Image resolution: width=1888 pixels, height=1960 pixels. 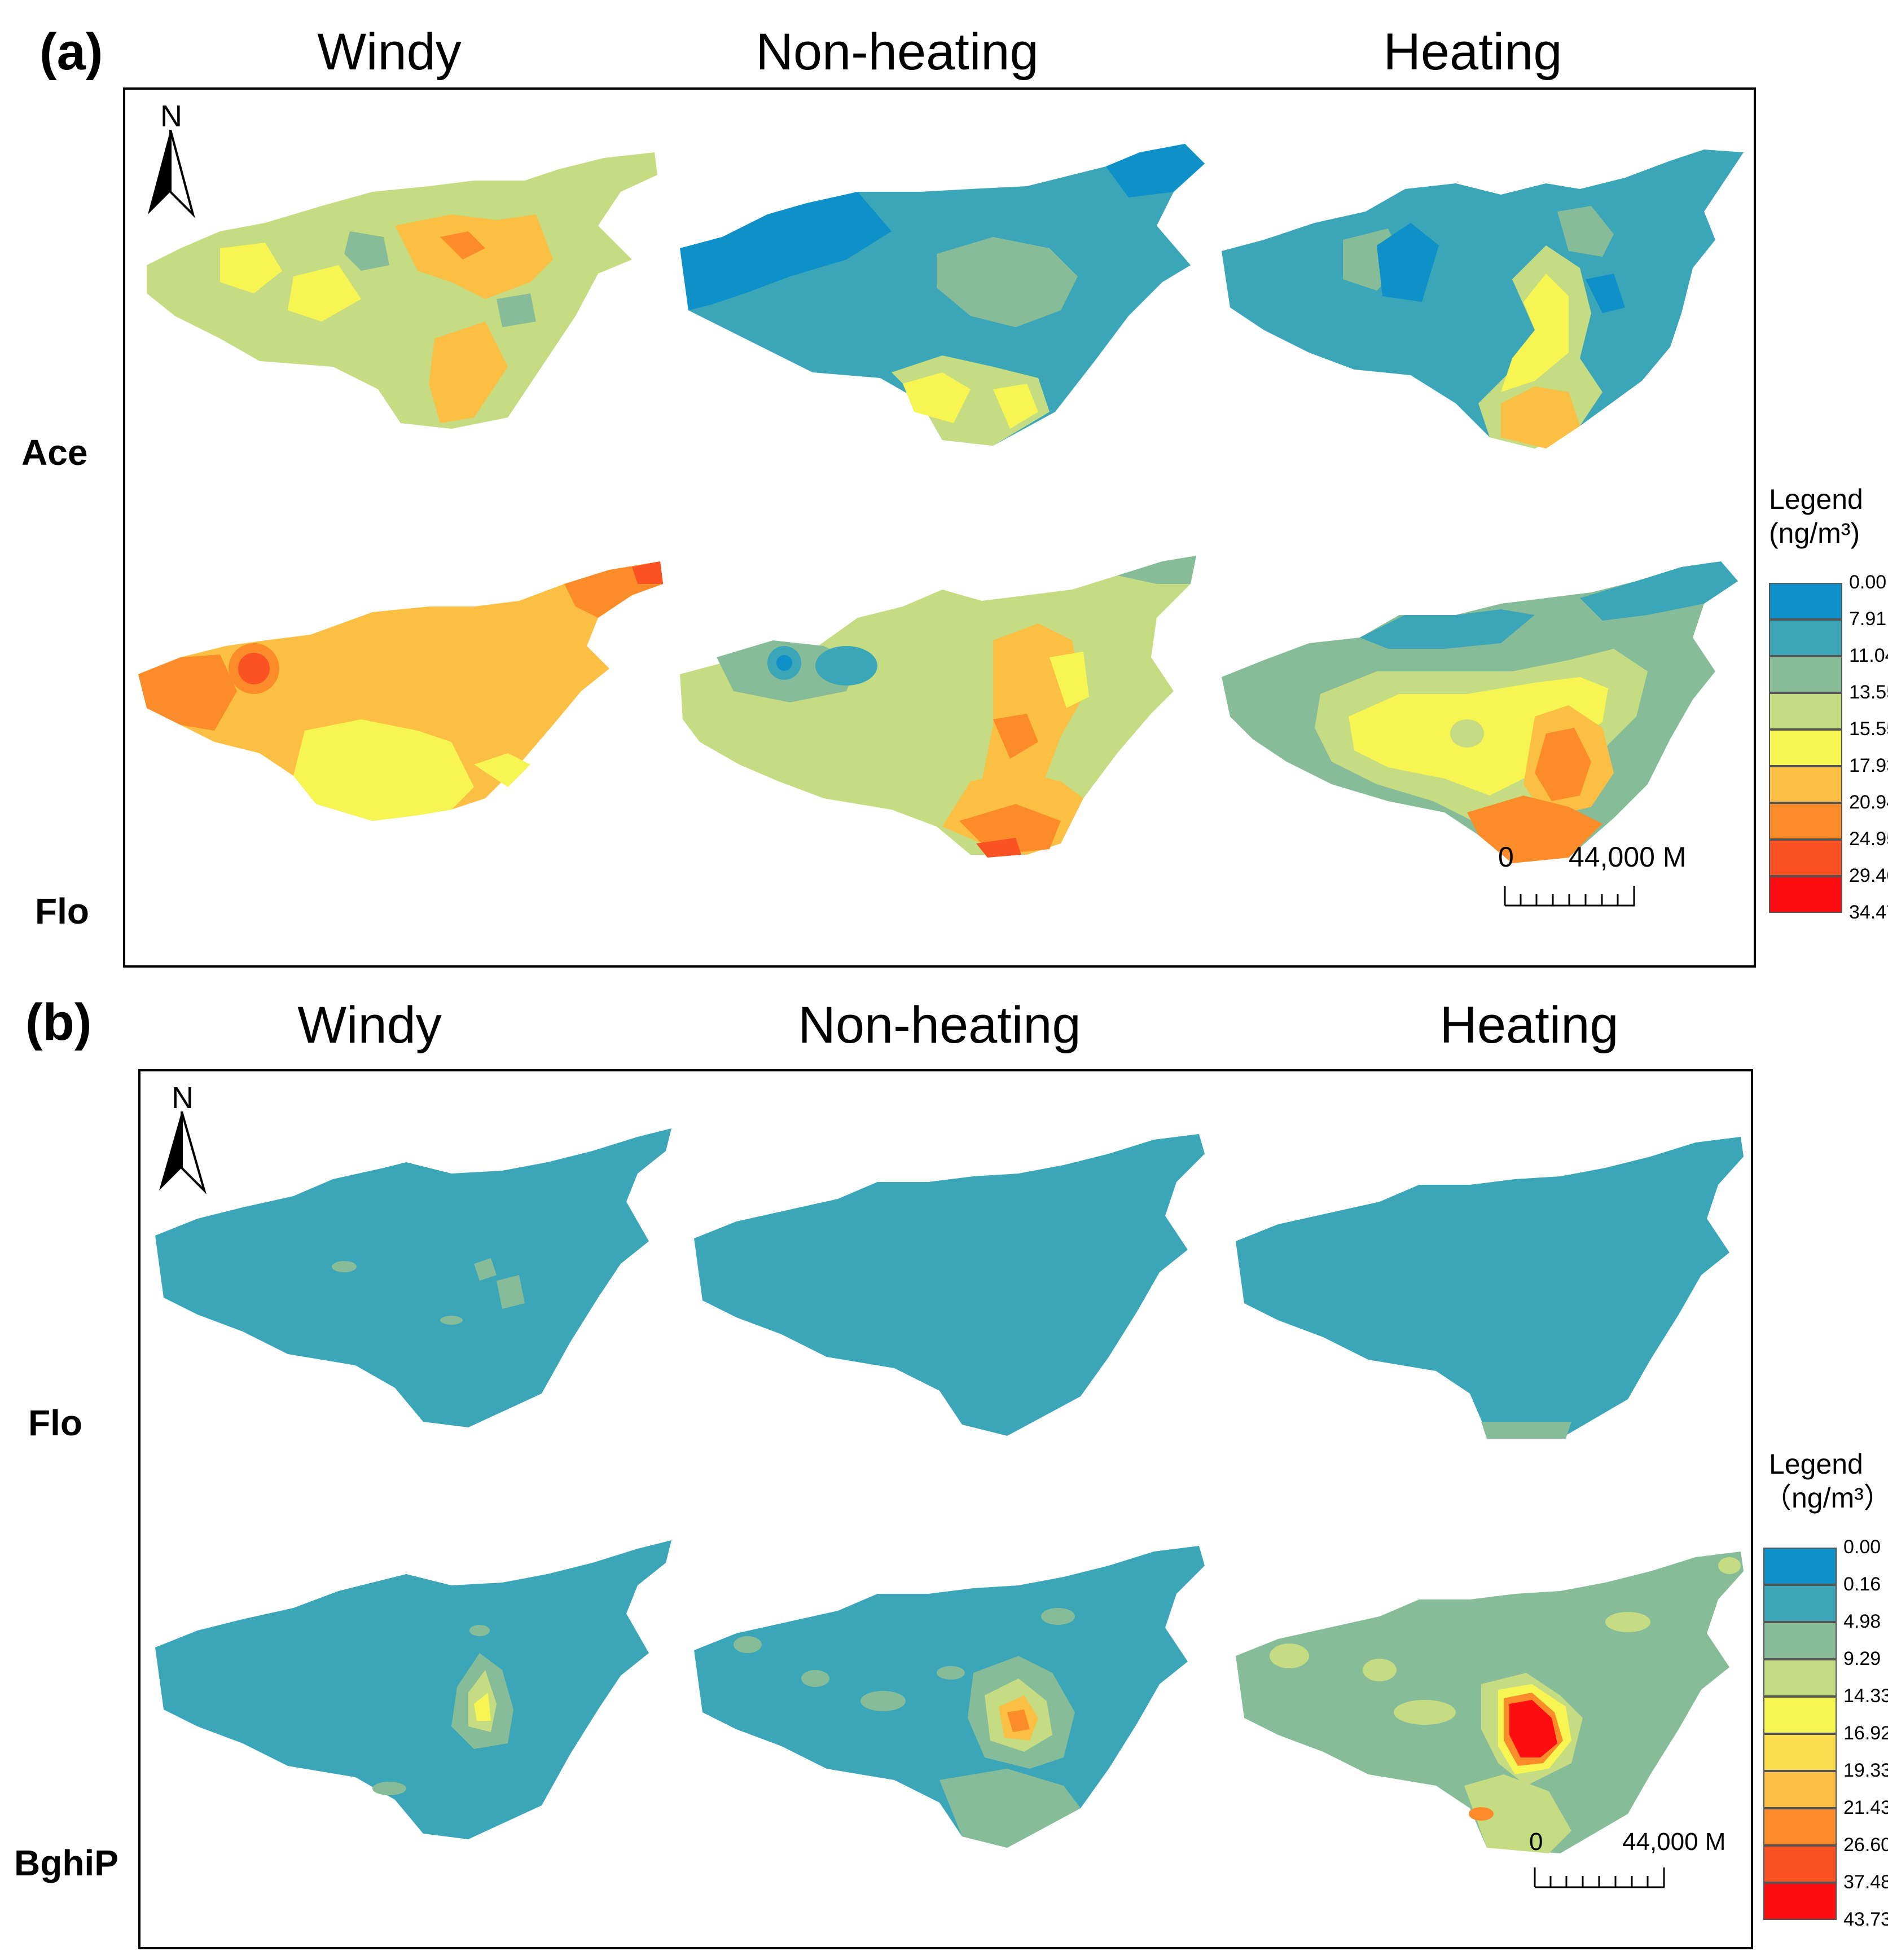 What do you see at coordinates (1472, 52) in the screenshot?
I see `panel-a-col-heating: Heating` at bounding box center [1472, 52].